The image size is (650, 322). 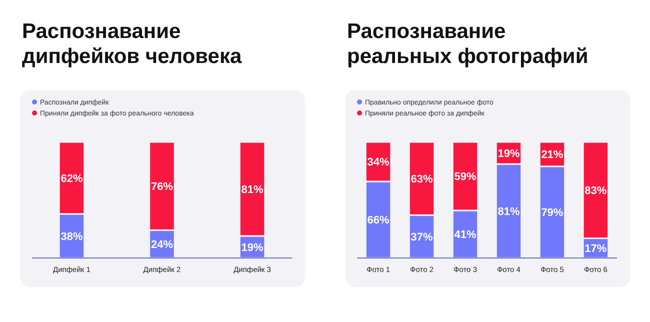 What do you see at coordinates (378, 220) in the screenshot?
I see `data-label: 66%` at bounding box center [378, 220].